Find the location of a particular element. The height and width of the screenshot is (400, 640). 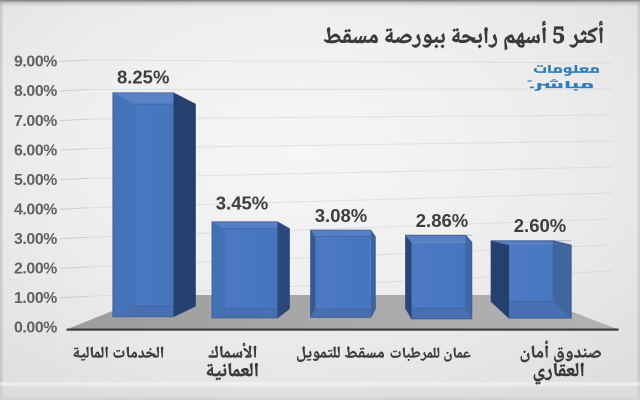

svg-text: 6.00% is located at coordinates (35, 150).